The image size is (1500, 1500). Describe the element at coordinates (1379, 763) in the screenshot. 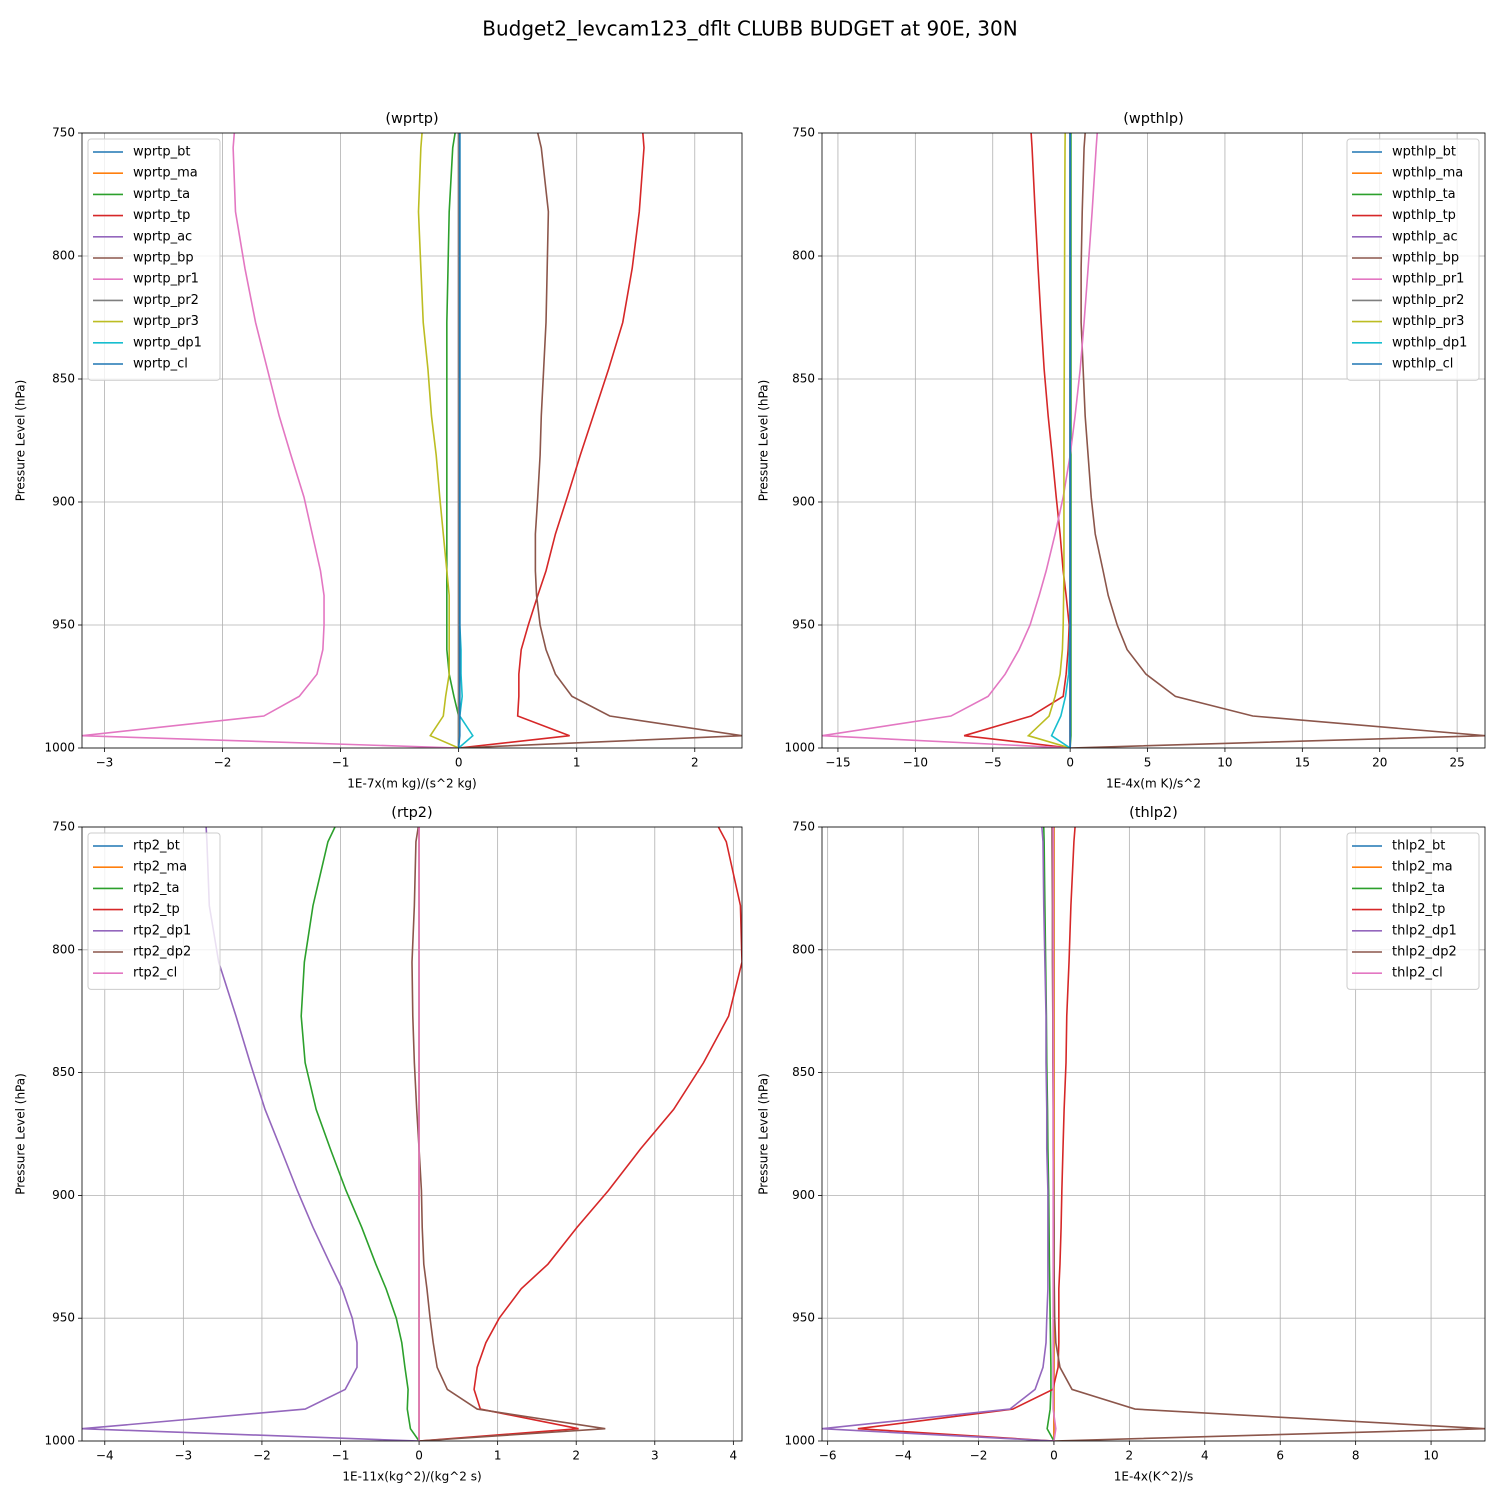

I see `x-tick-label: 20` at that location.